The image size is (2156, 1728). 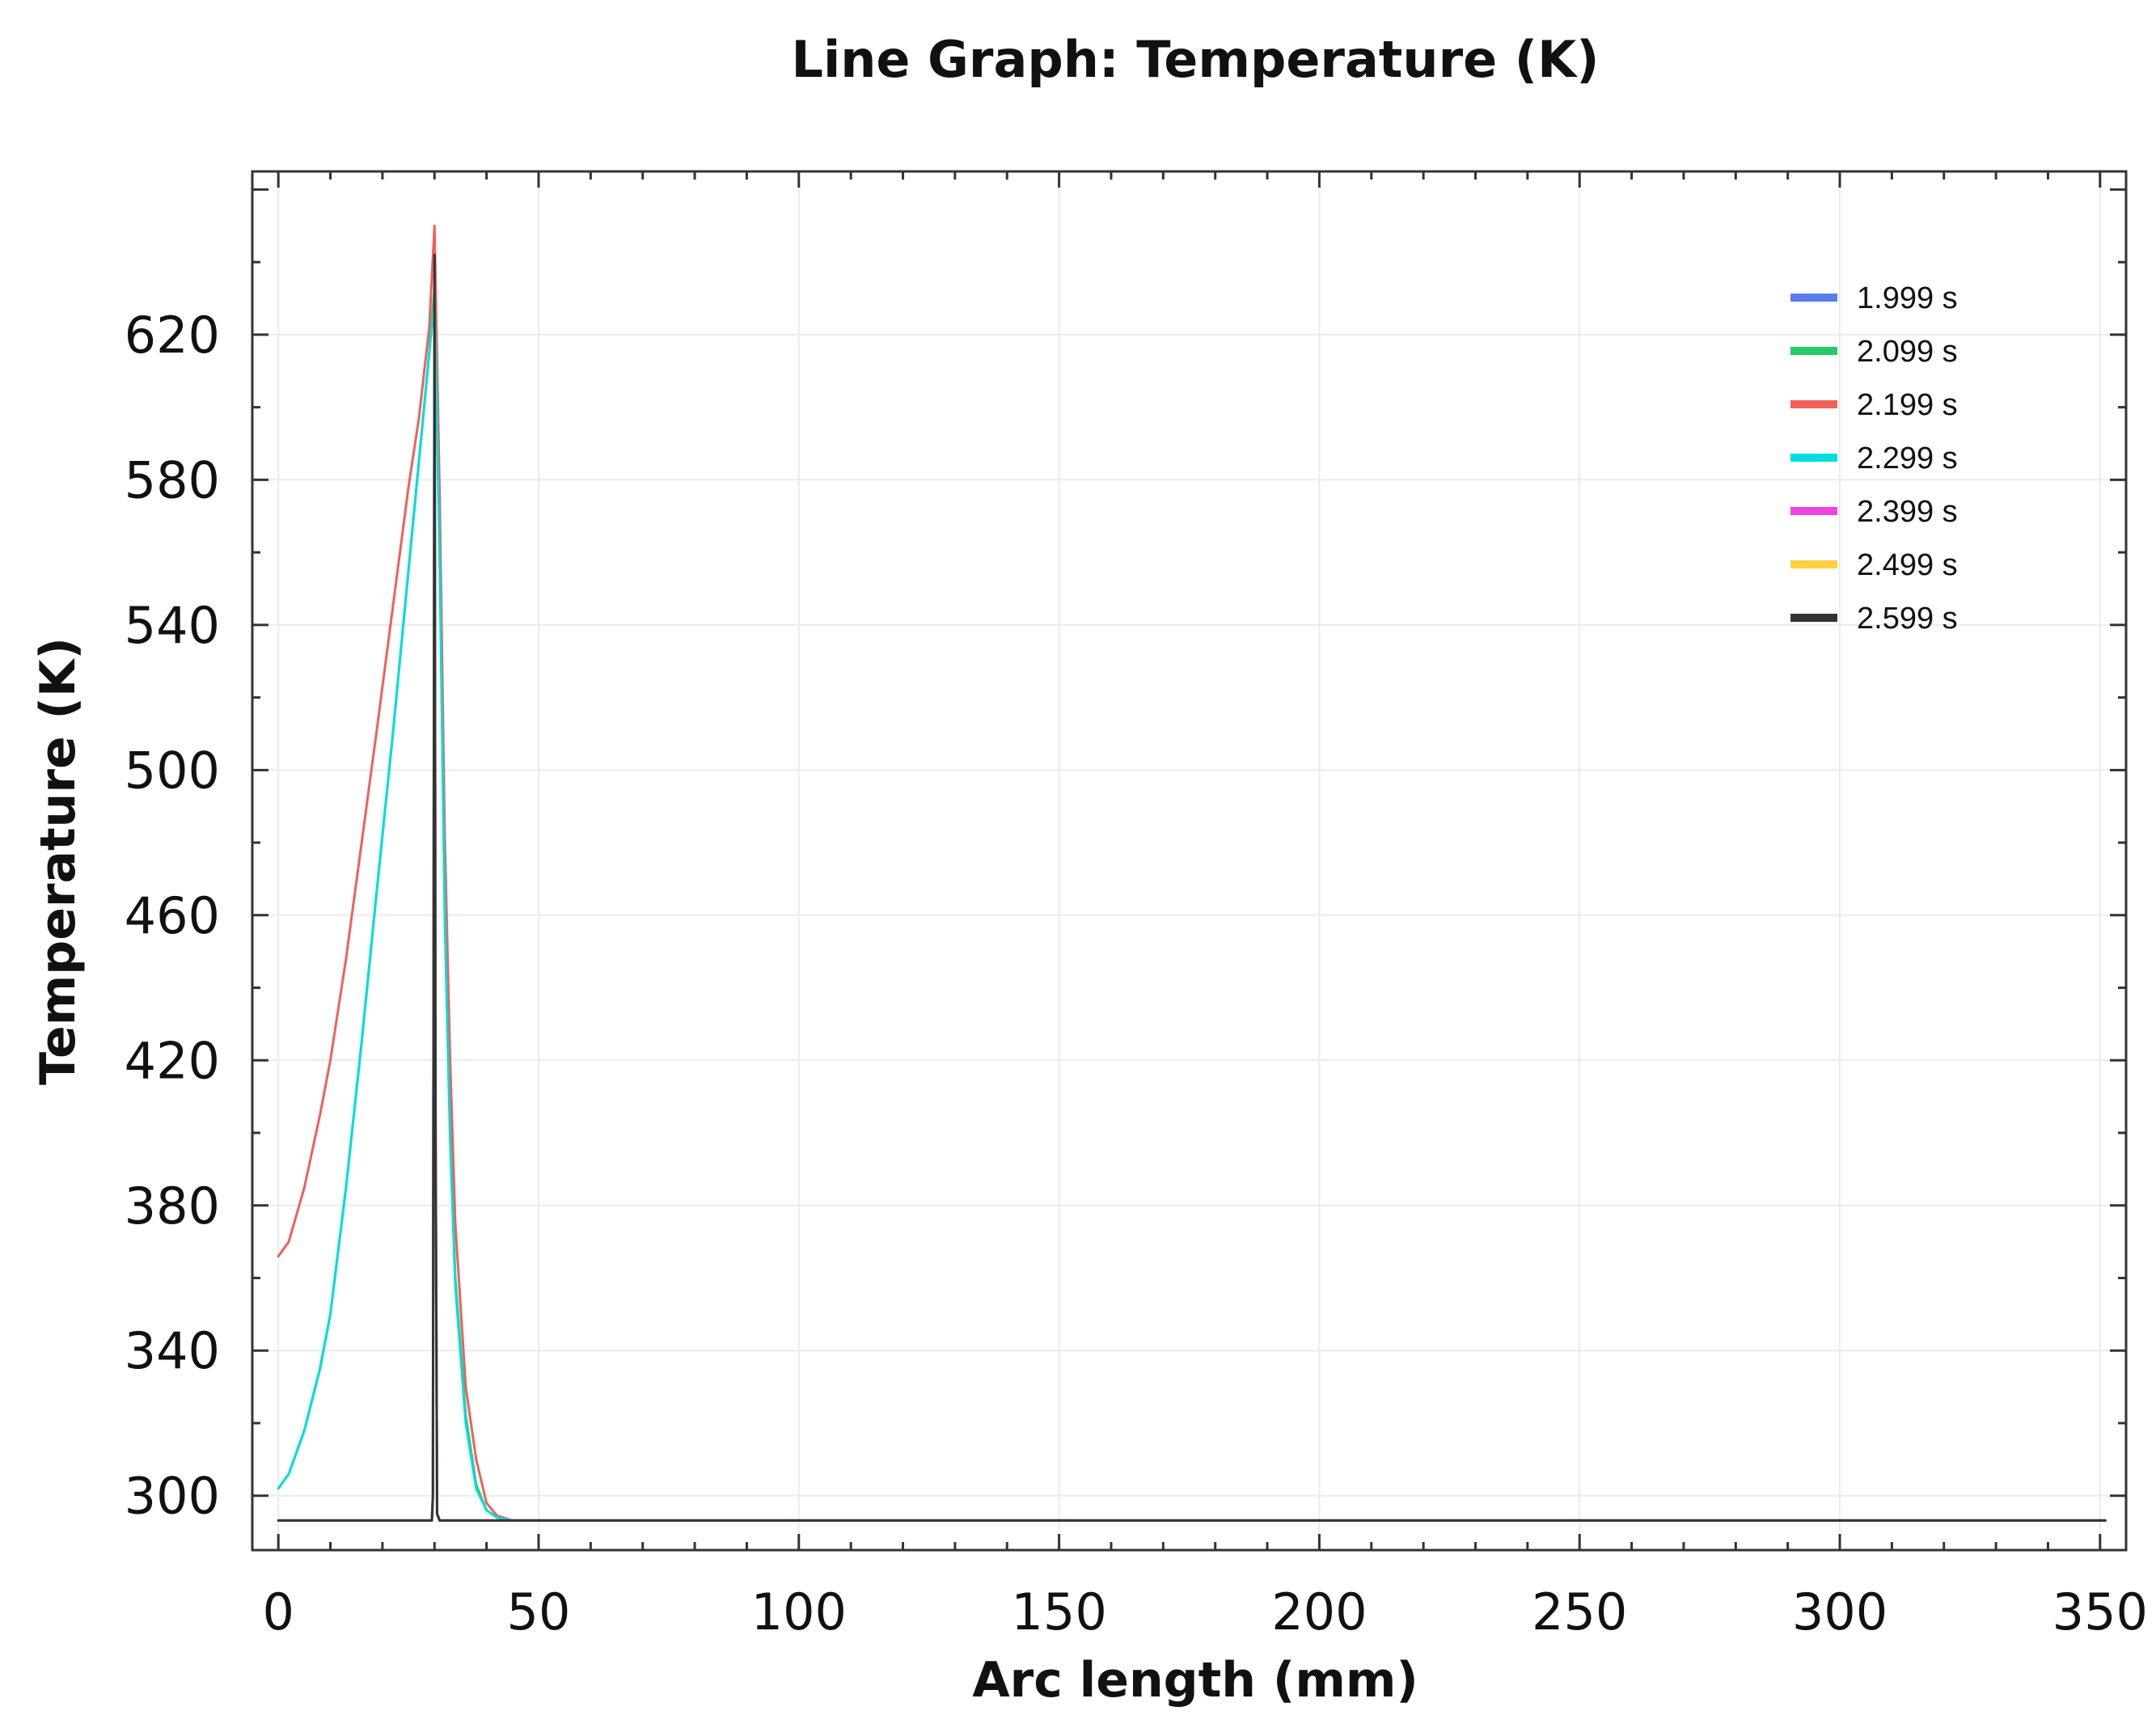 What do you see at coordinates (278, 1611) in the screenshot?
I see `x-tick-label: 0` at bounding box center [278, 1611].